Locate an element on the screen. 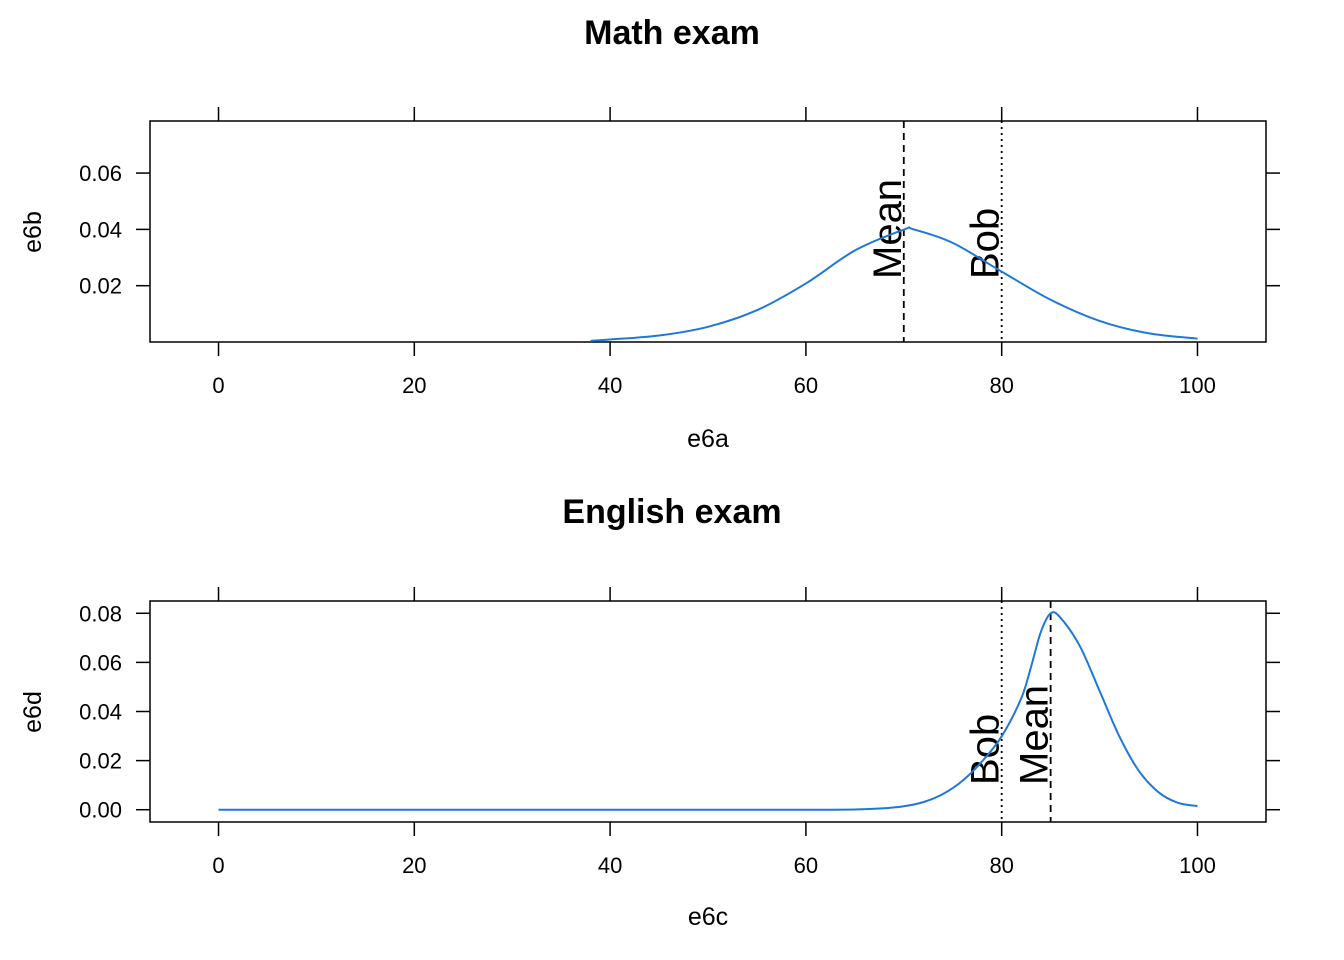 The image size is (1344, 960). y-tick-label: 0.08 is located at coordinates (100, 613).